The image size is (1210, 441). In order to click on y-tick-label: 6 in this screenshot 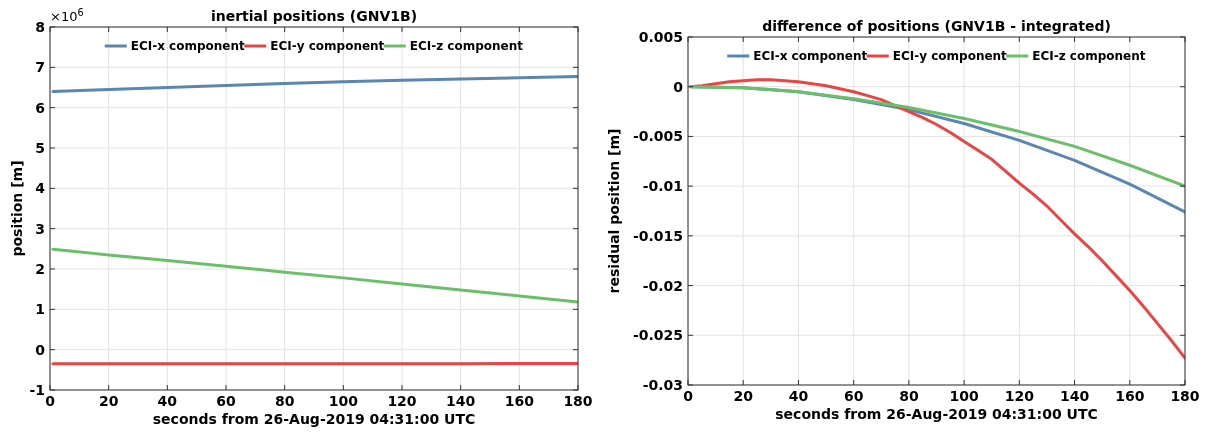, I will do `click(40, 107)`.